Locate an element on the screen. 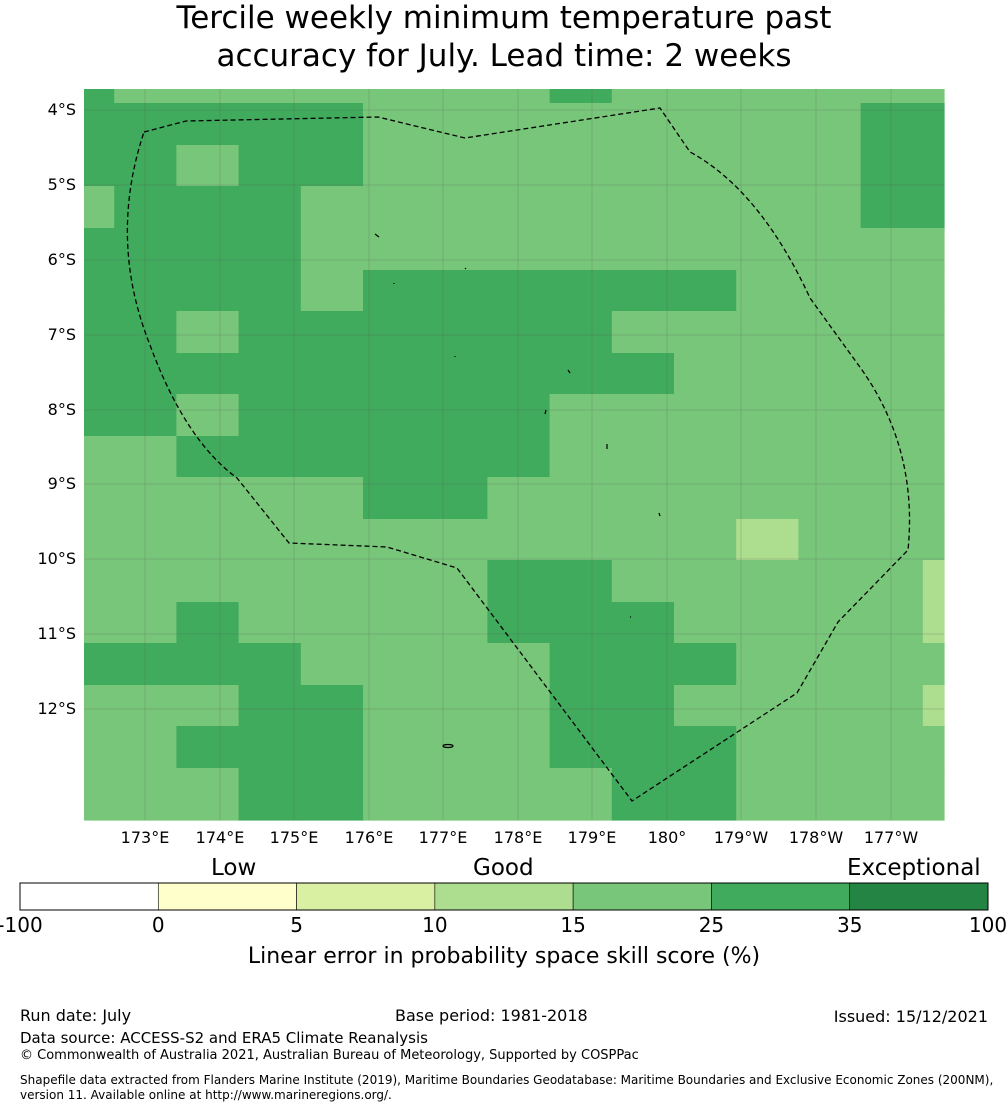  lon-label: 177°W is located at coordinates (891, 837).